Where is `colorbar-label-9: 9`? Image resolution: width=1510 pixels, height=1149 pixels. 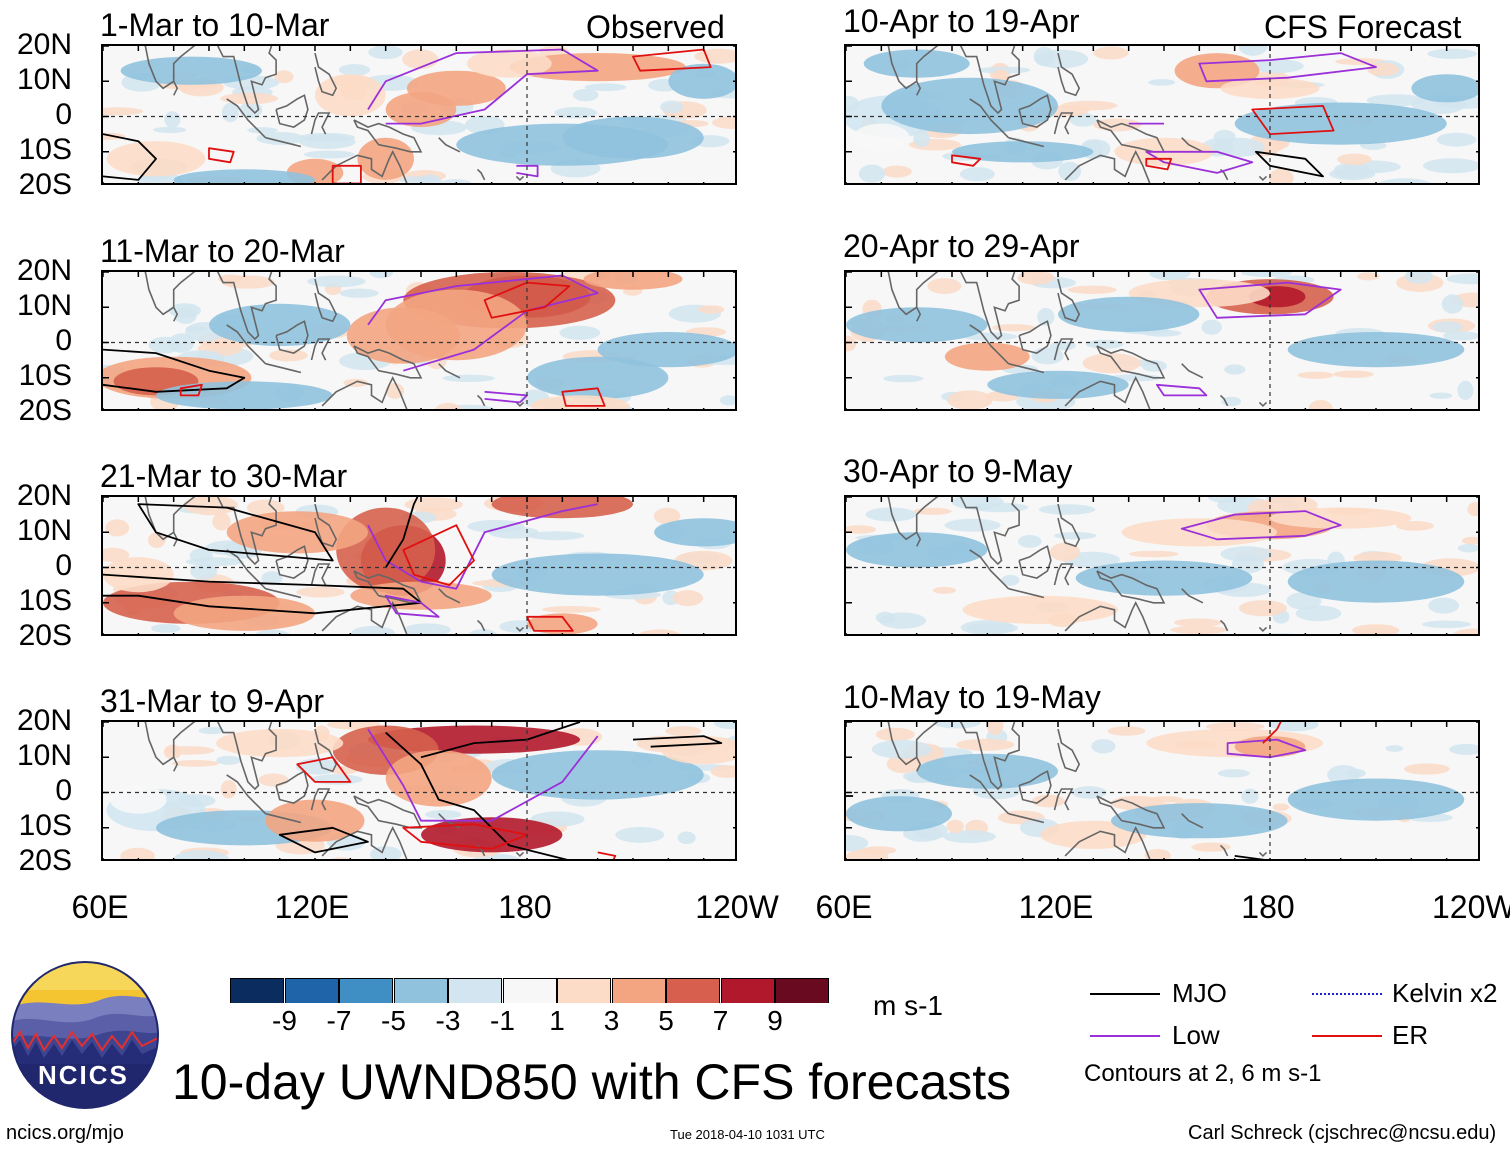
colorbar-label-9: 9 is located at coordinates (775, 1020).